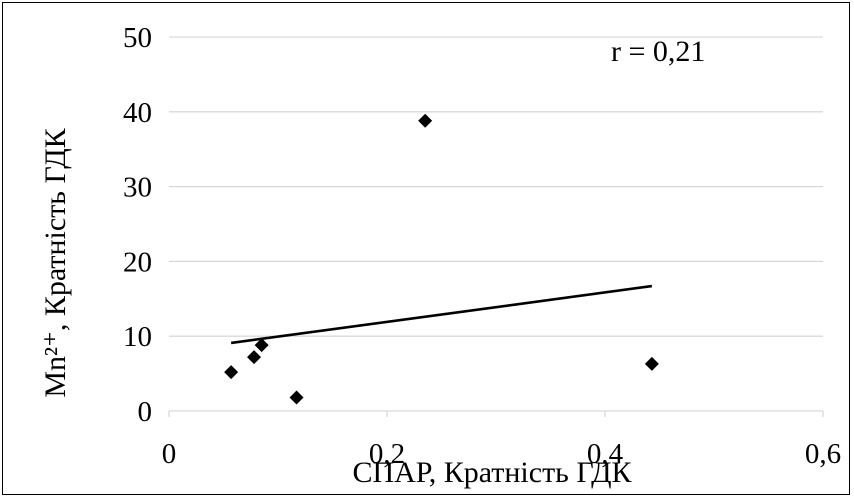 This screenshot has width=854, height=497. I want to click on x-tick-label-3: 0,6, so click(823, 454).